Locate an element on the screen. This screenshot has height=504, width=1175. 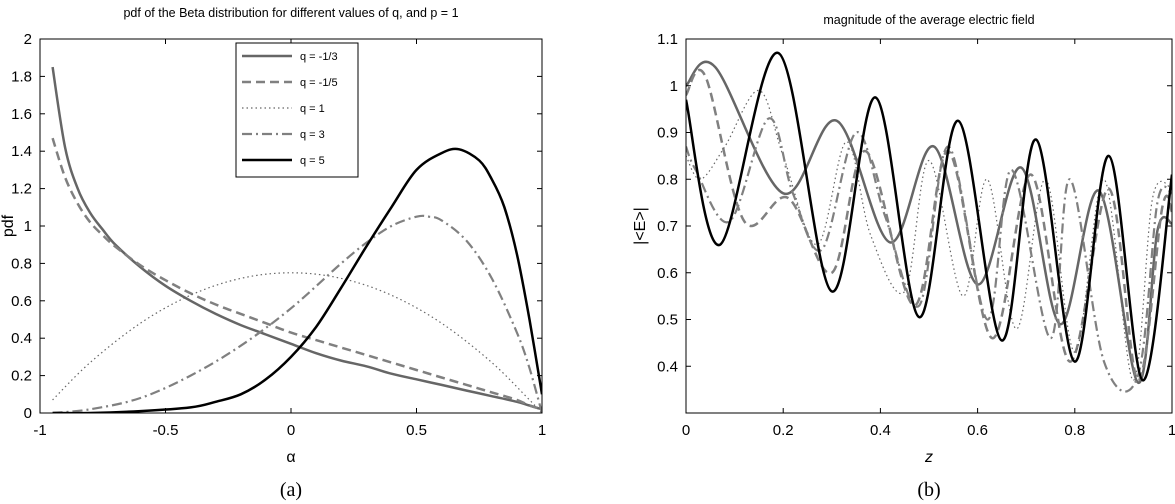
y-tick-label: 1.4 is located at coordinates (21, 151).